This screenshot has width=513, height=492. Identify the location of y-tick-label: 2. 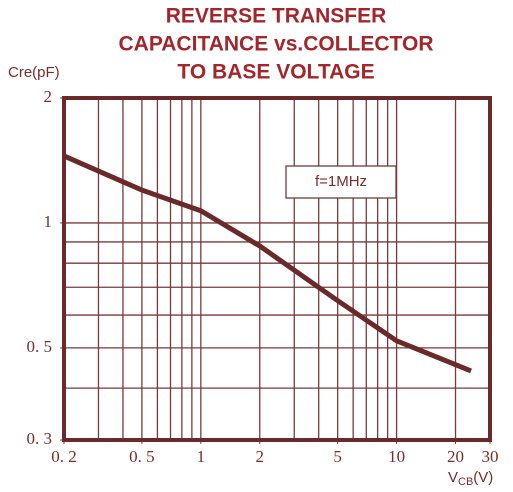
(48, 96).